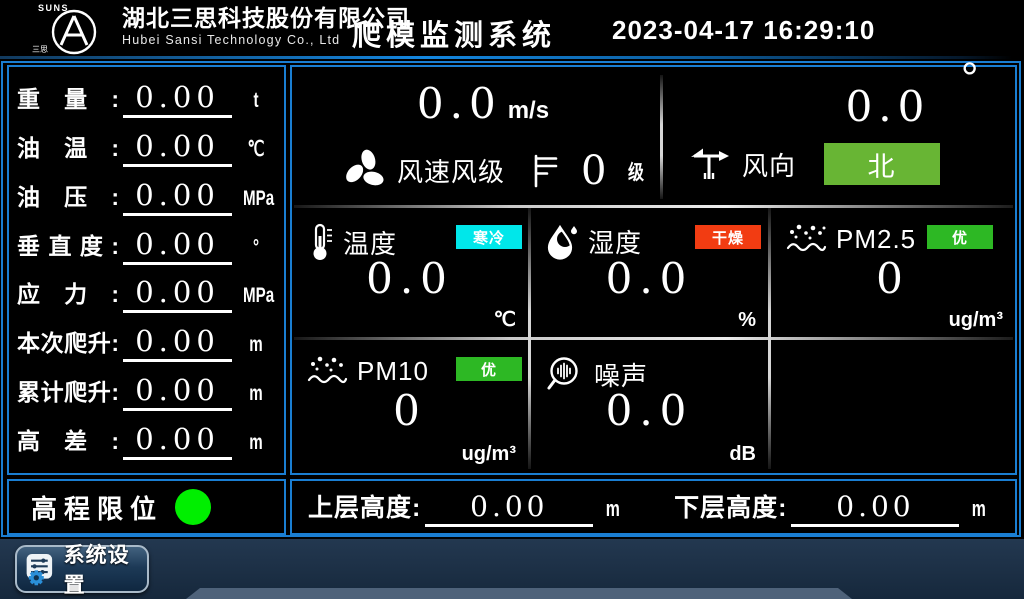 Image resolution: width=1024 pixels, height=599 pixels. What do you see at coordinates (68, 343) in the screenshot?
I see `measure-label: 本次爬升:` at bounding box center [68, 343].